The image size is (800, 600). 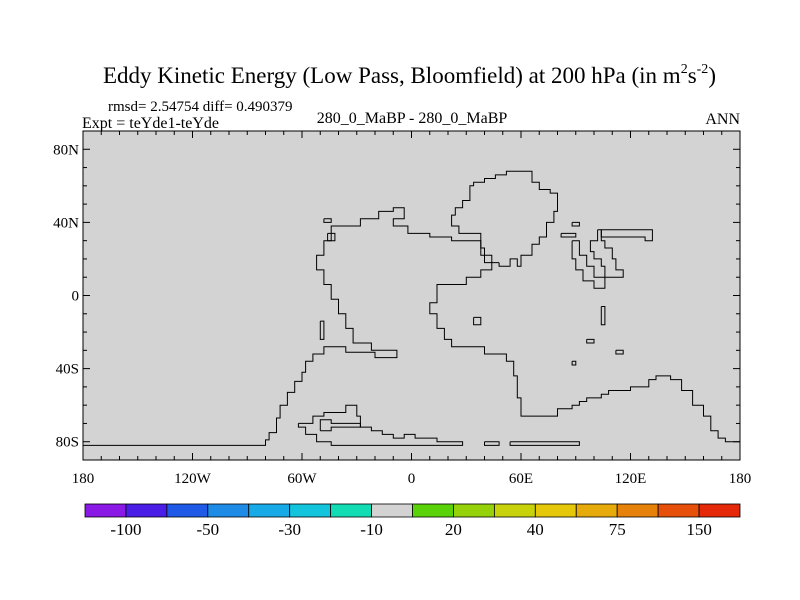 I want to click on colorbar: -100 -50 -30 -10 20 40 75 150, so click(x=412, y=521).